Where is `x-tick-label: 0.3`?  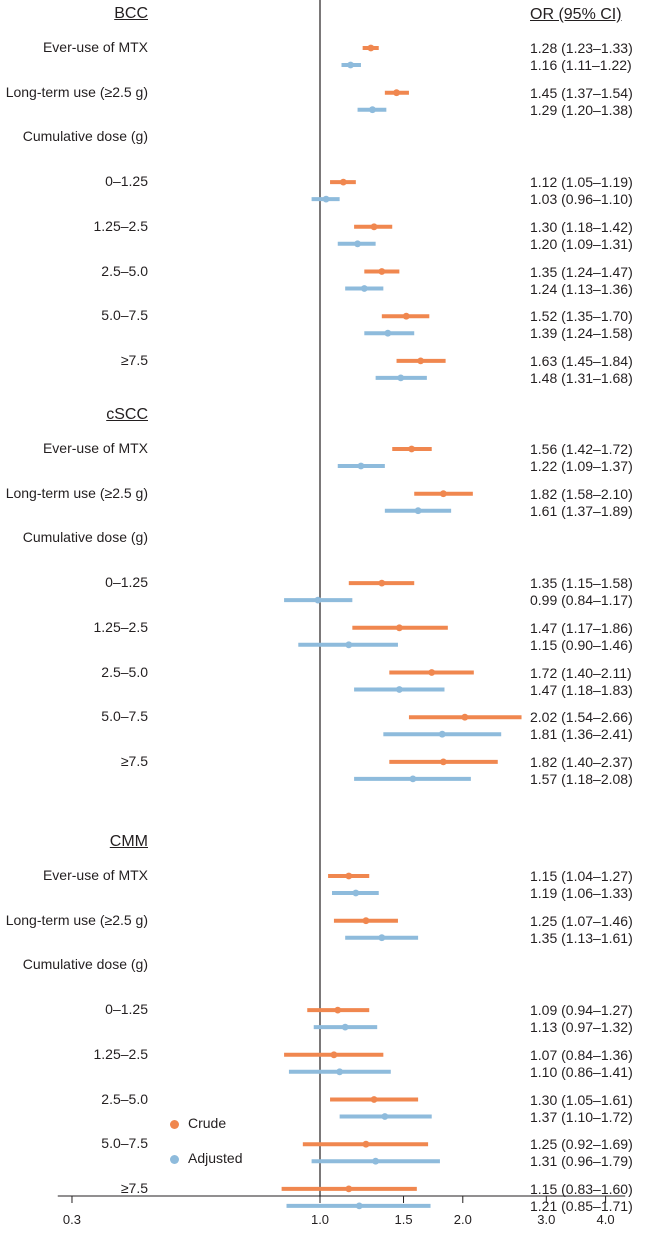 x-tick-label: 0.3 is located at coordinates (72, 1219).